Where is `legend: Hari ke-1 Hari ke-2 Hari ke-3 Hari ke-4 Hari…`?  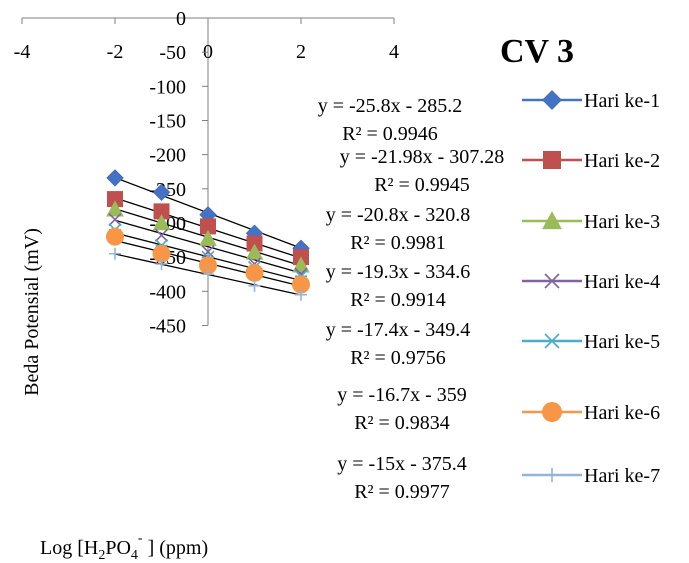 legend: Hari ke-1 Hari ke-2 Hari ke-3 Hari ke-4 Hari… is located at coordinates (591, 288).